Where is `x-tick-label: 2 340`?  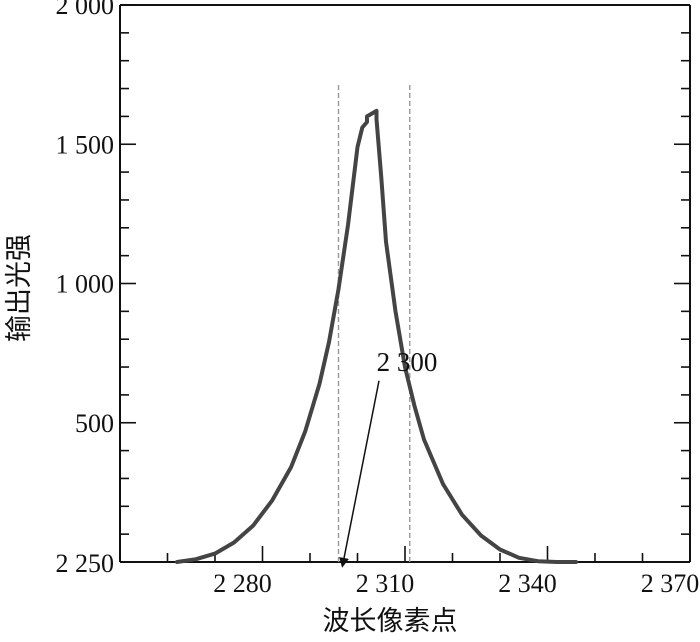
x-tick-label: 2 340 is located at coordinates (527, 583).